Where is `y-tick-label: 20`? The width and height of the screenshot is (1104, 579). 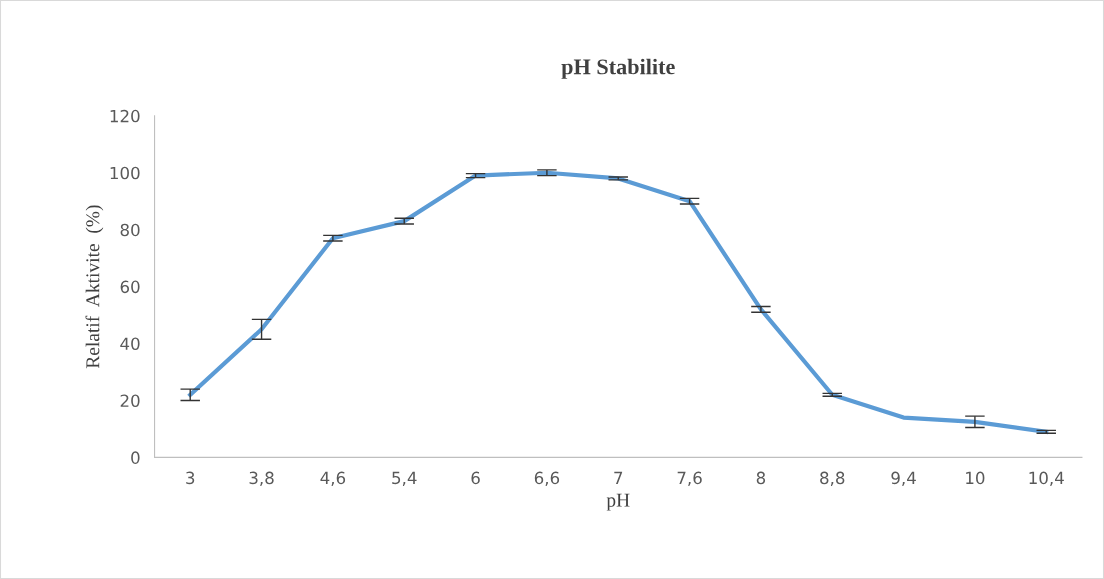
y-tick-label: 20 is located at coordinates (130, 401).